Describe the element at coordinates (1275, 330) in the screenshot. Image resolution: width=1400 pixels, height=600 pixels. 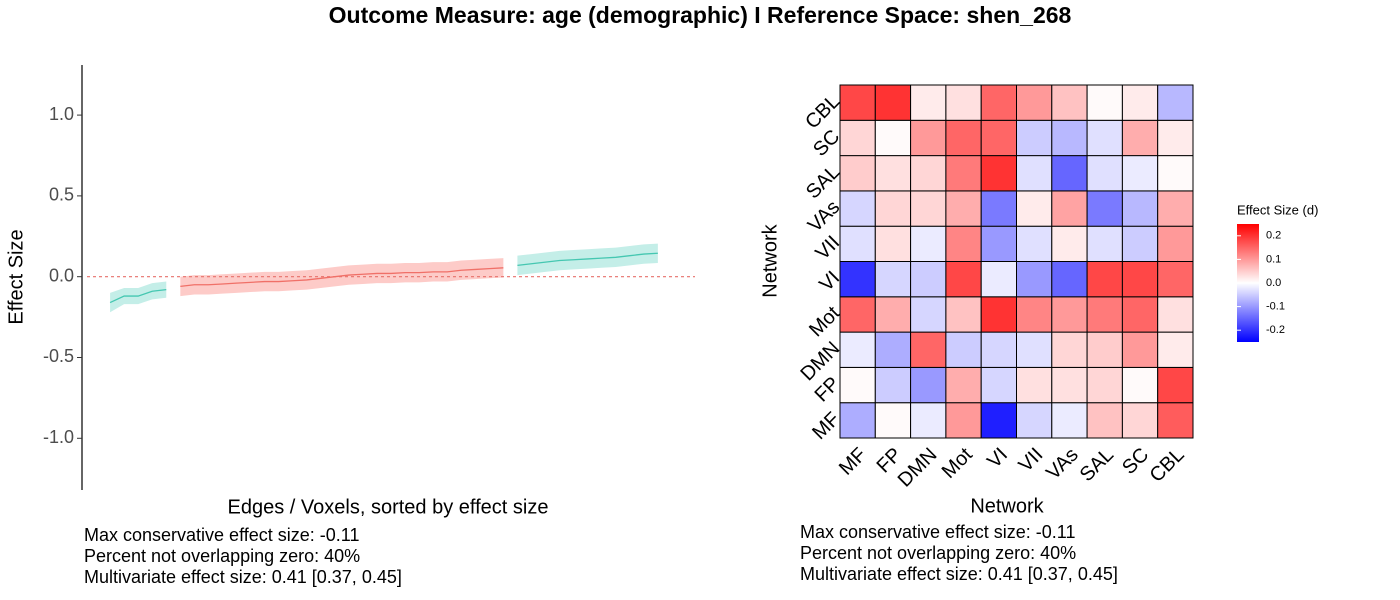
I see `colorbar-tick-label: -0.2` at that location.